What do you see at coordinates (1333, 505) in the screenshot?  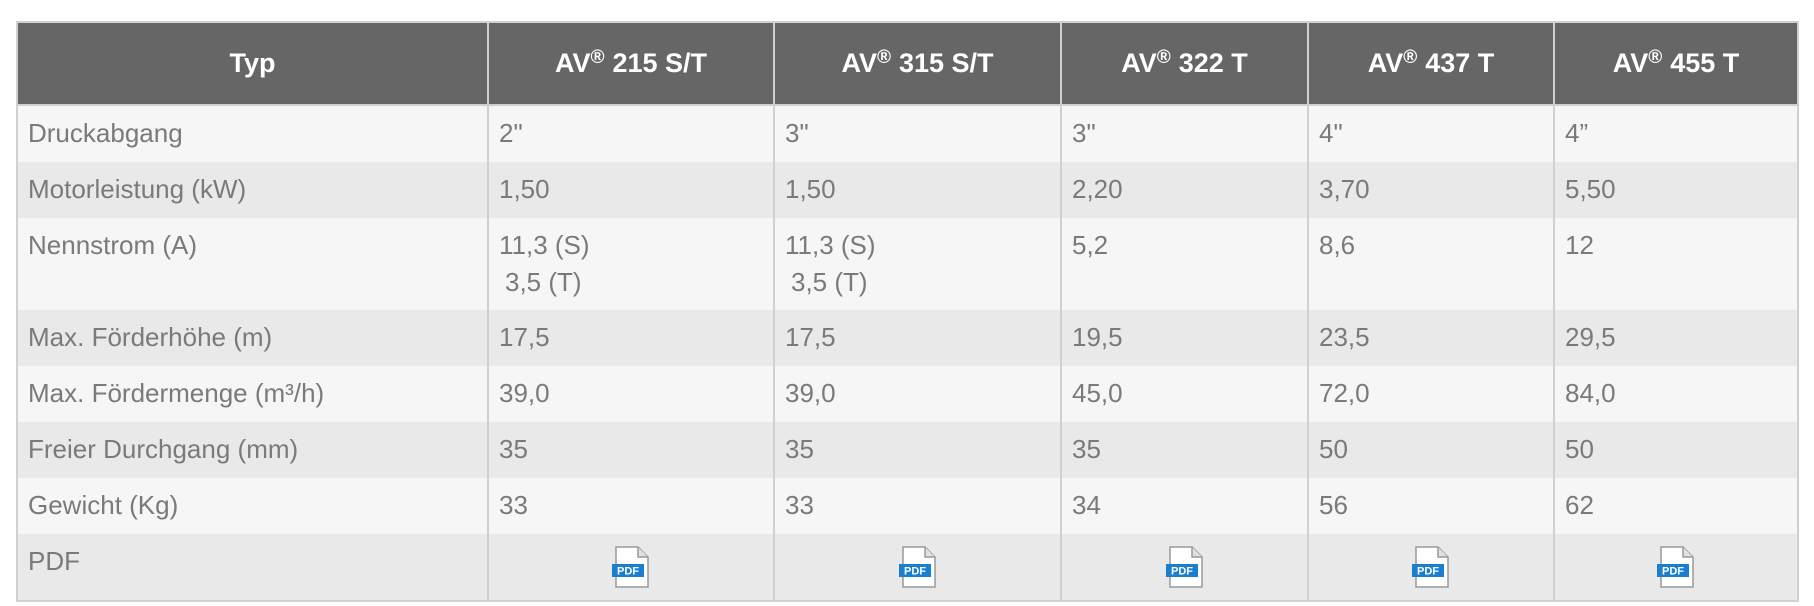 I see `cell-text: 56` at bounding box center [1333, 505].